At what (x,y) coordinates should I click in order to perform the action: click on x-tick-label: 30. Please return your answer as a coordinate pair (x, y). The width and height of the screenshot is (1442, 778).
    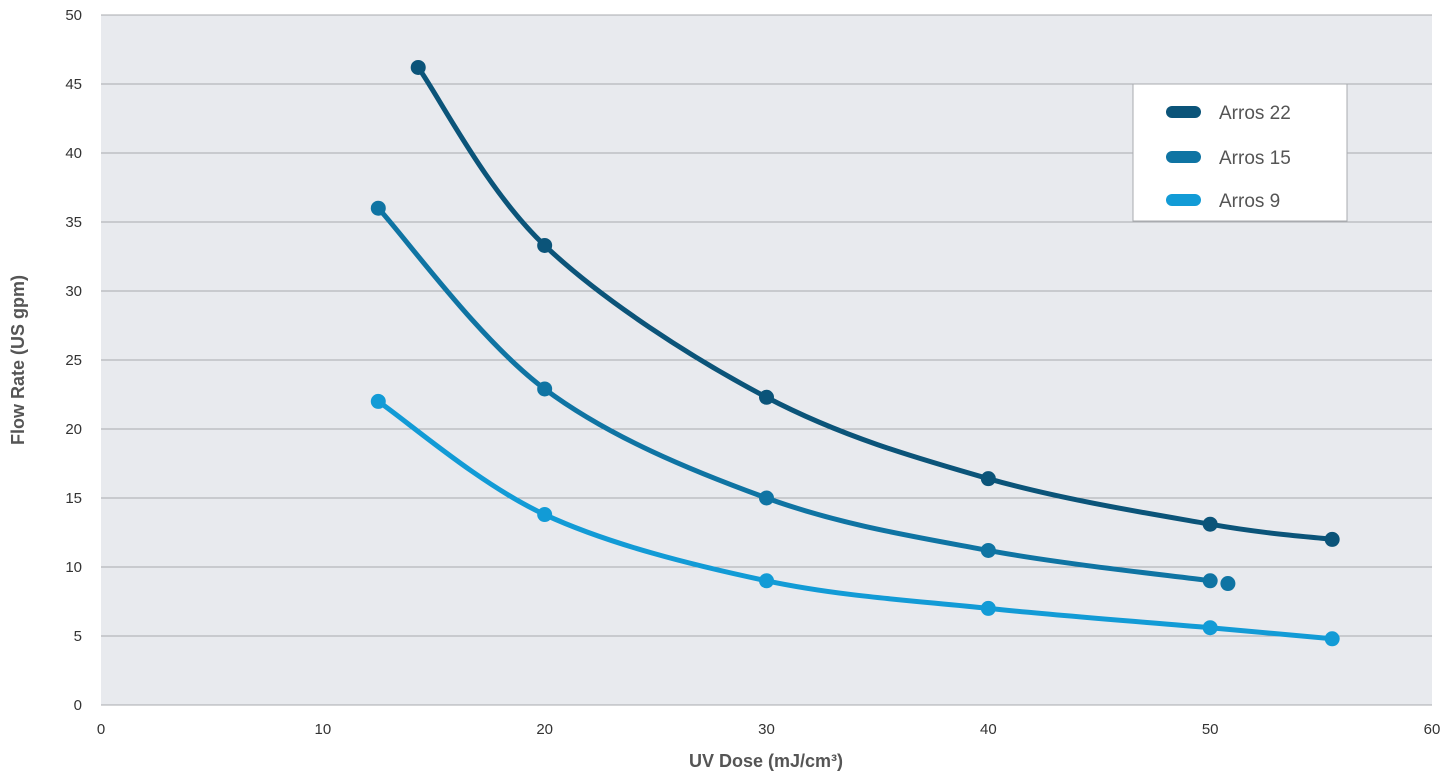
    Looking at the image, I should click on (766, 729).